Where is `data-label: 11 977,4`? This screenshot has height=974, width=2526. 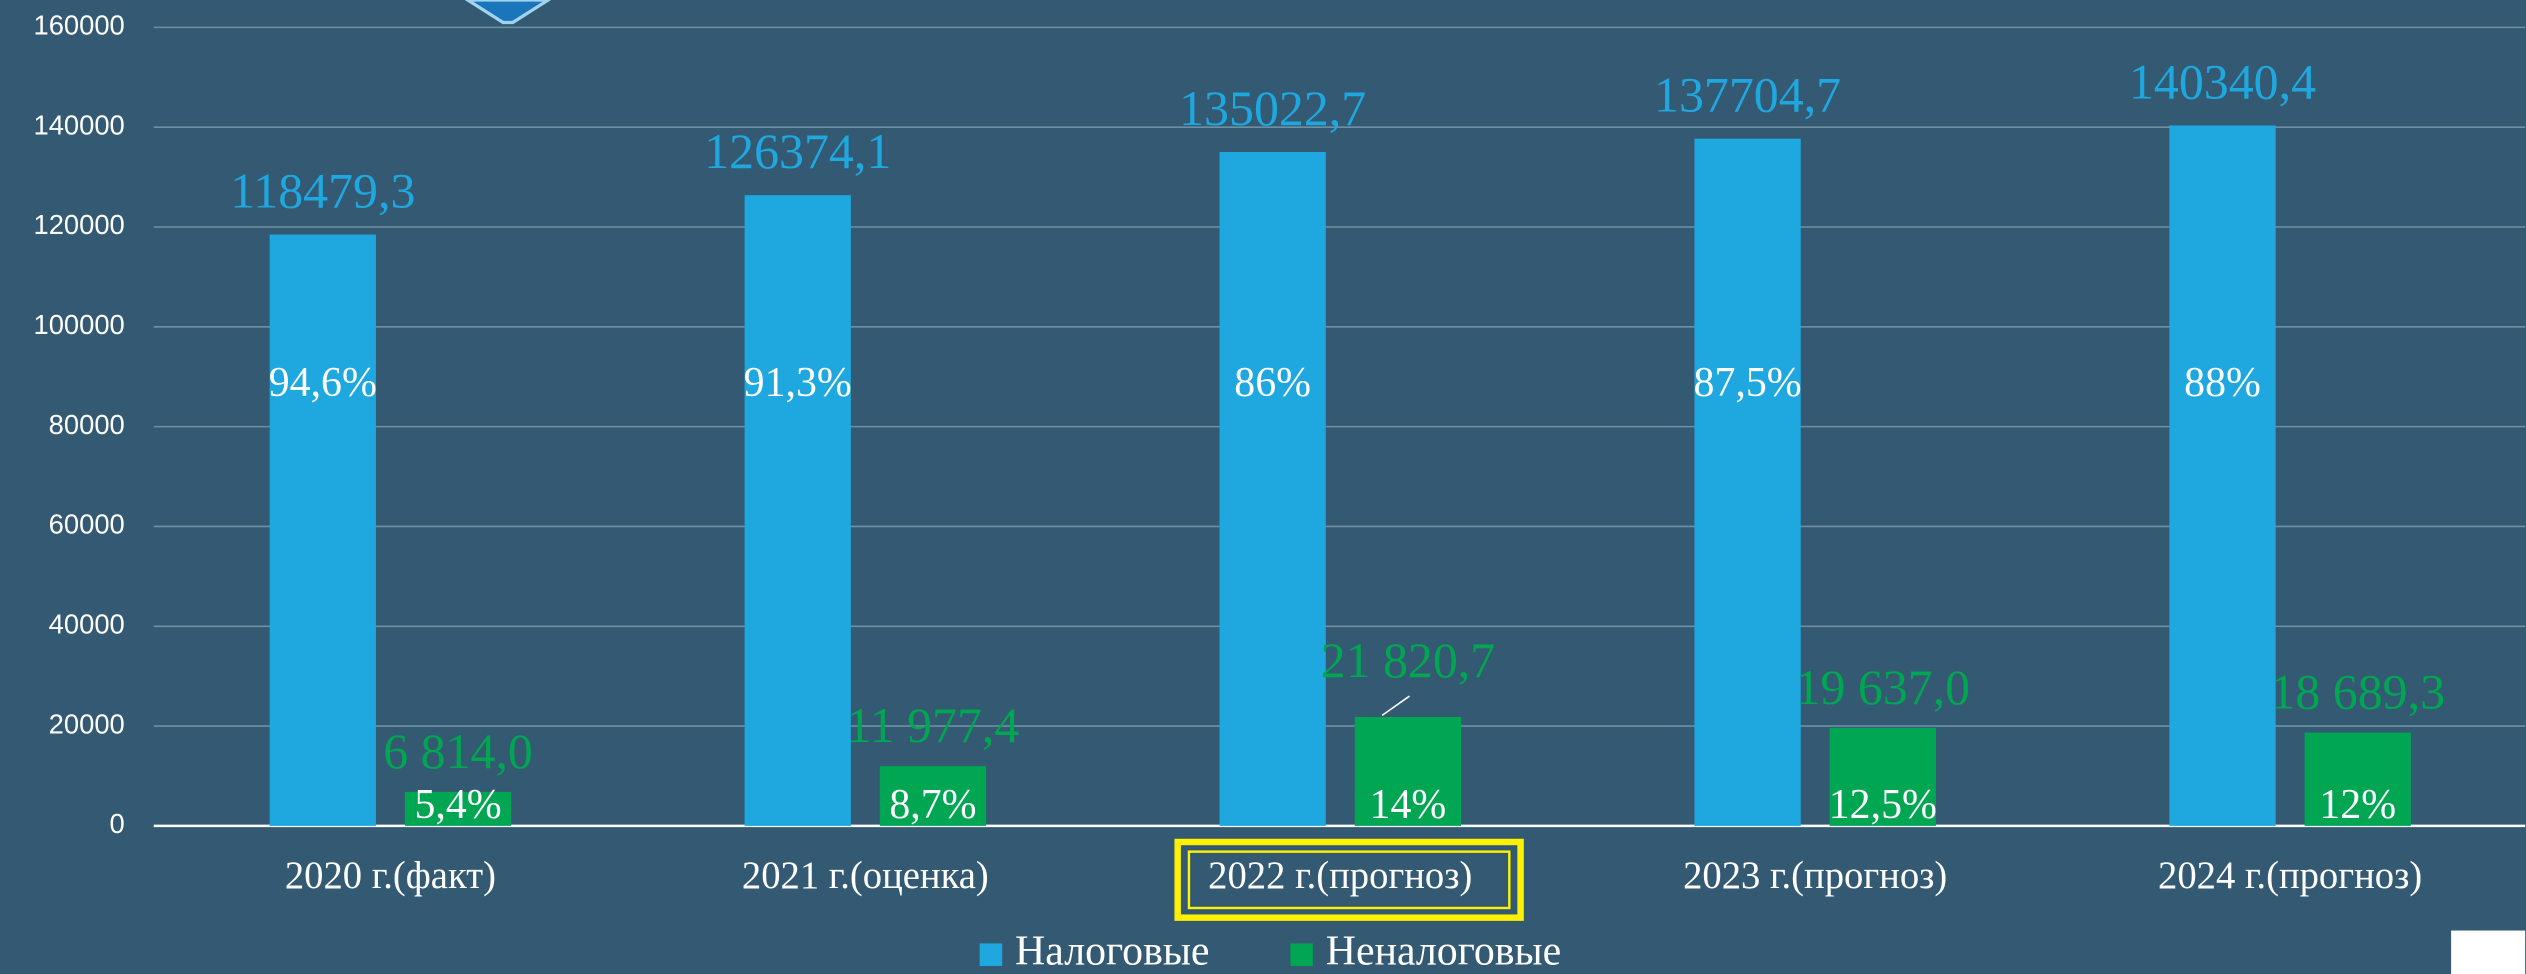 data-label: 11 977,4 is located at coordinates (933, 725).